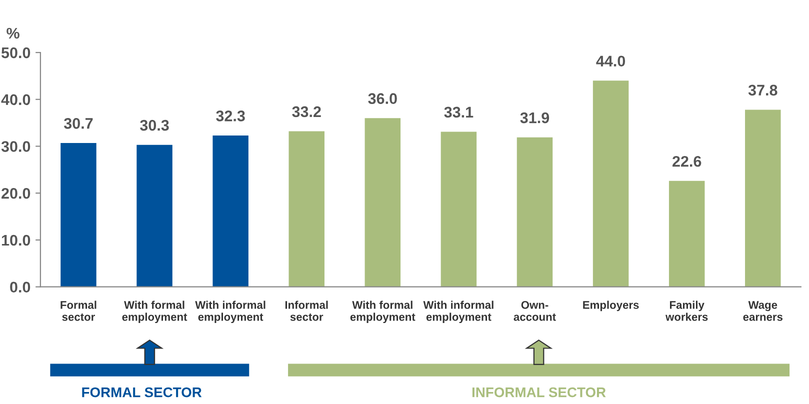 The width and height of the screenshot is (809, 404). Describe the element at coordinates (16, 240) in the screenshot. I see `y-tick-label: 10.0` at that location.